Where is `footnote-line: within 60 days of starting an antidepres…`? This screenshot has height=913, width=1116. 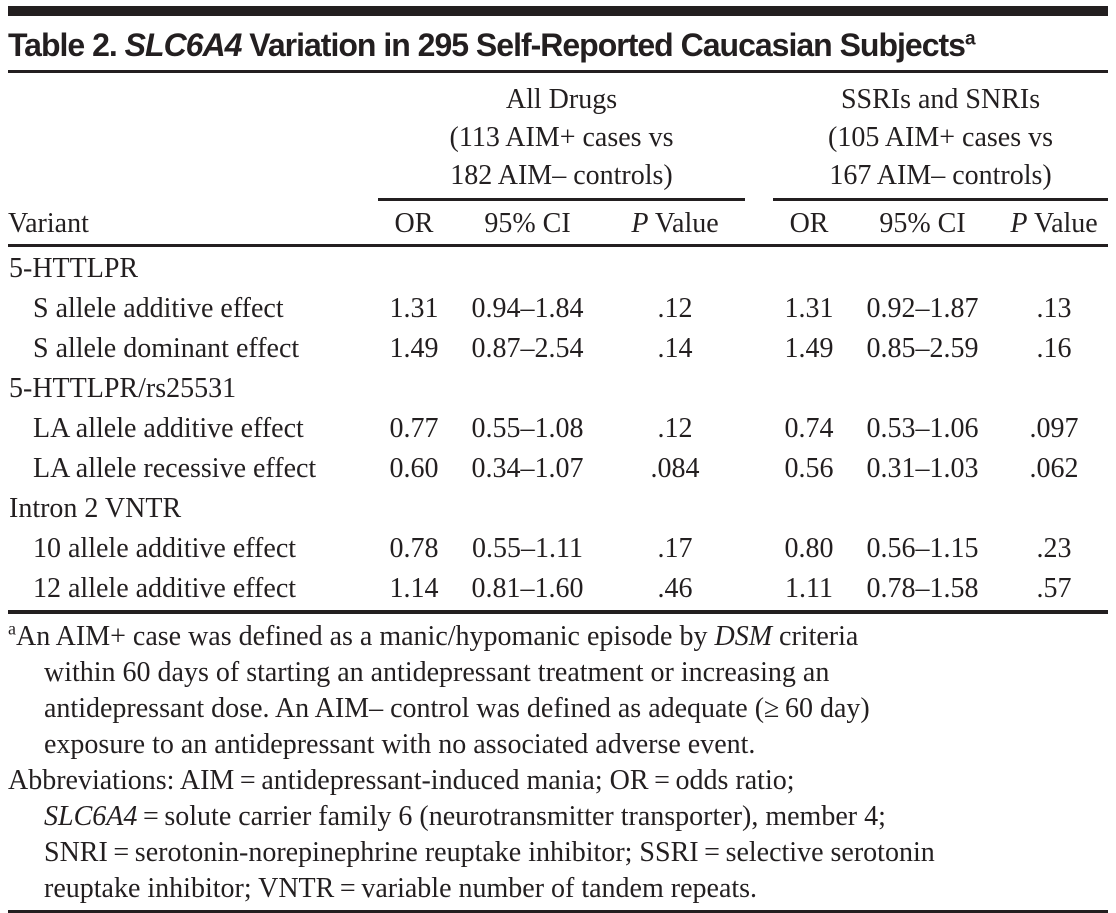
footnote-line: within 60 days of starting an antidepres… is located at coordinates (437, 672).